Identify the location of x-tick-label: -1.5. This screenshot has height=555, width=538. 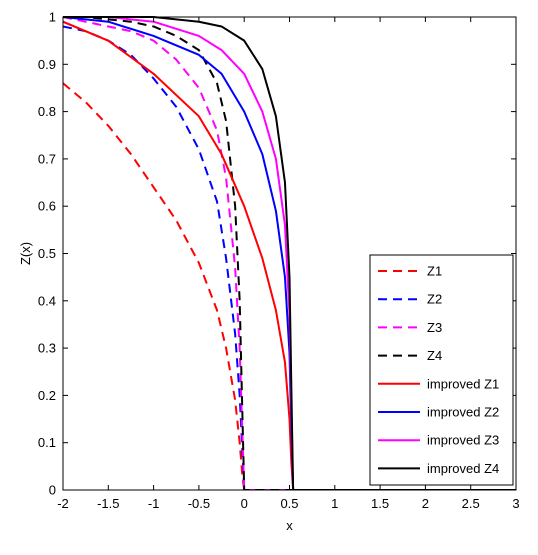
(108, 503).